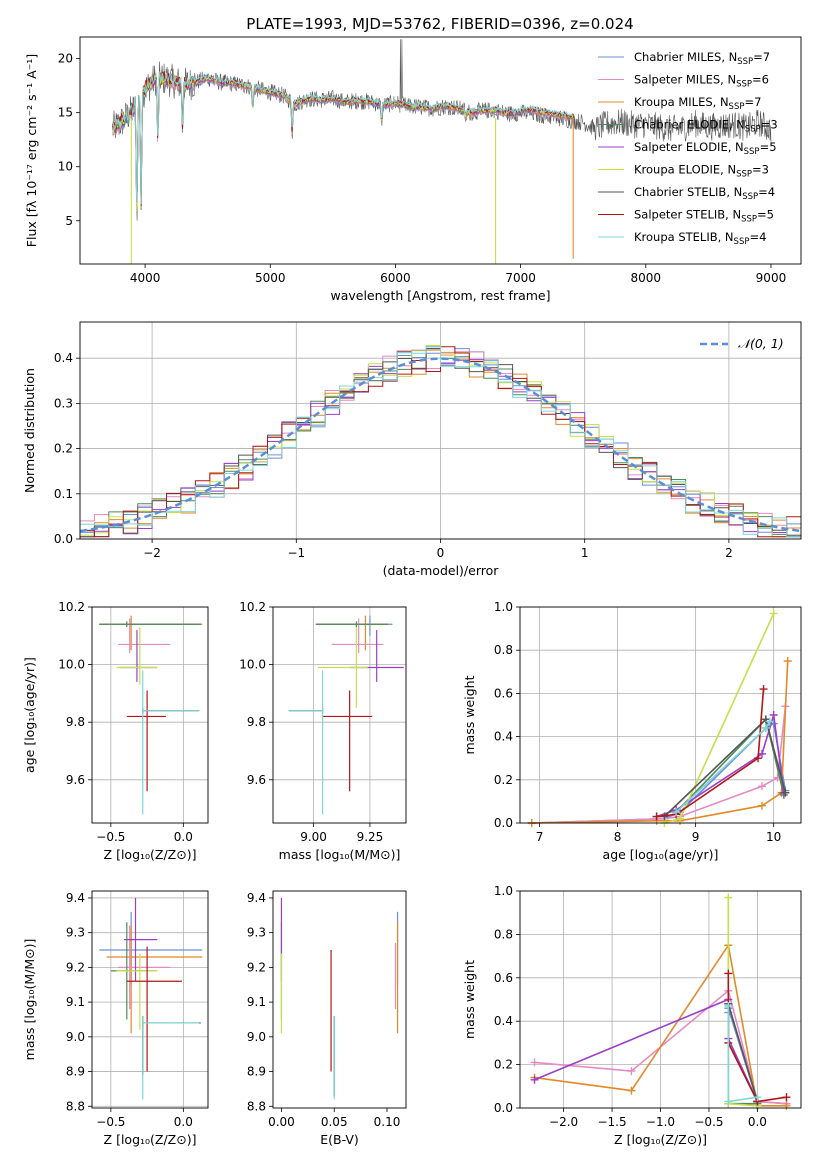  What do you see at coordinates (65, 113) in the screenshot?
I see `y-tick-label: 15` at bounding box center [65, 113].